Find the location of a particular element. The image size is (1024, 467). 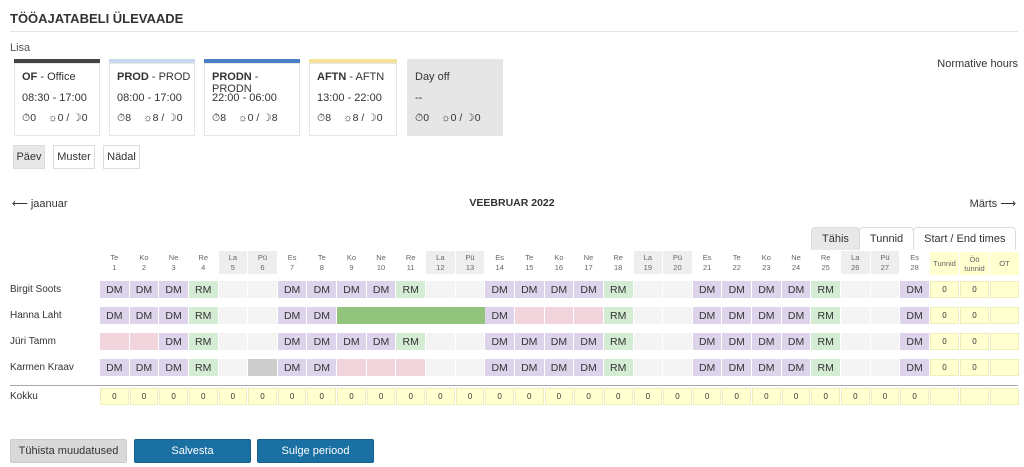

next-month-link: Märts ⟶ is located at coordinates (993, 203).